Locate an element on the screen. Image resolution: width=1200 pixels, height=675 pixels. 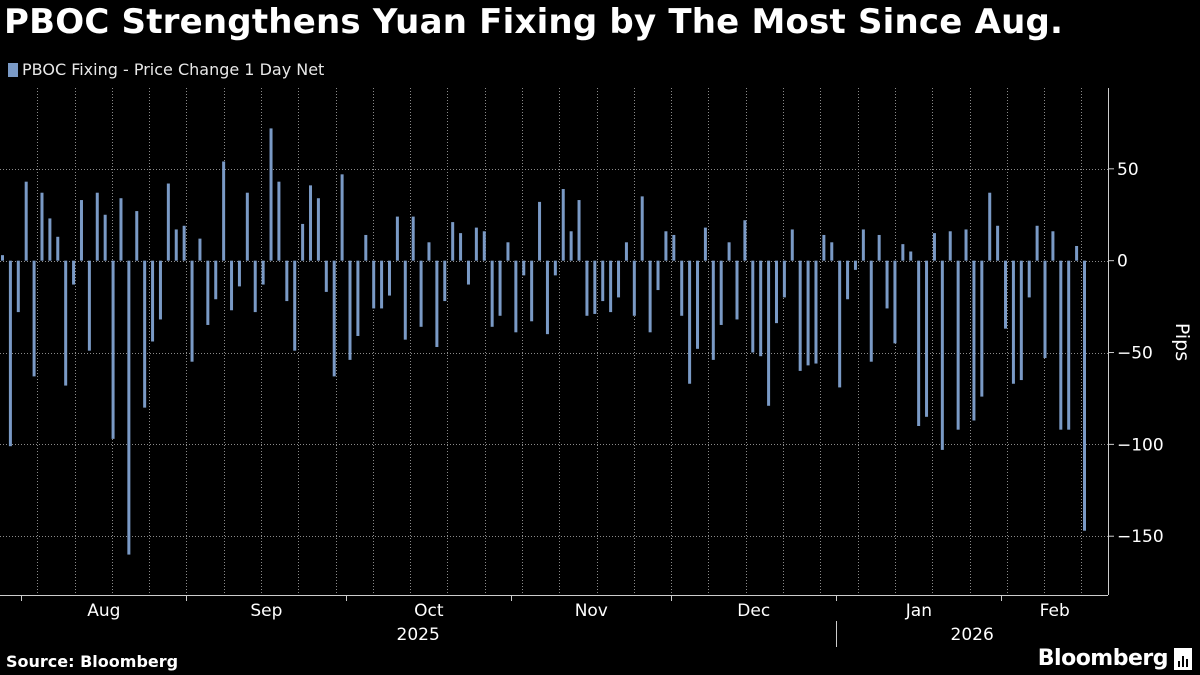
x-month-label: Oct is located at coordinates (429, 611).